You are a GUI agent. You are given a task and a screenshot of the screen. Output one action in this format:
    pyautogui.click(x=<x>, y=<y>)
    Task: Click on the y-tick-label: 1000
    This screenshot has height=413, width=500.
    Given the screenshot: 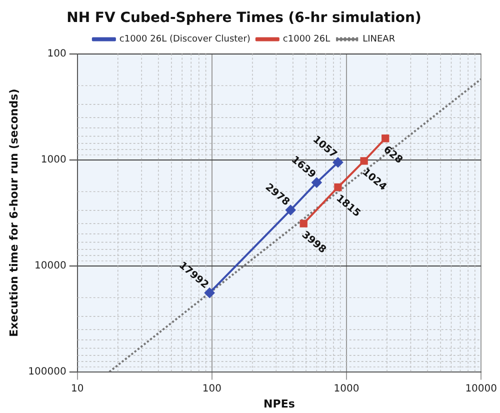 What is the action you would take?
    pyautogui.click(x=53, y=160)
    